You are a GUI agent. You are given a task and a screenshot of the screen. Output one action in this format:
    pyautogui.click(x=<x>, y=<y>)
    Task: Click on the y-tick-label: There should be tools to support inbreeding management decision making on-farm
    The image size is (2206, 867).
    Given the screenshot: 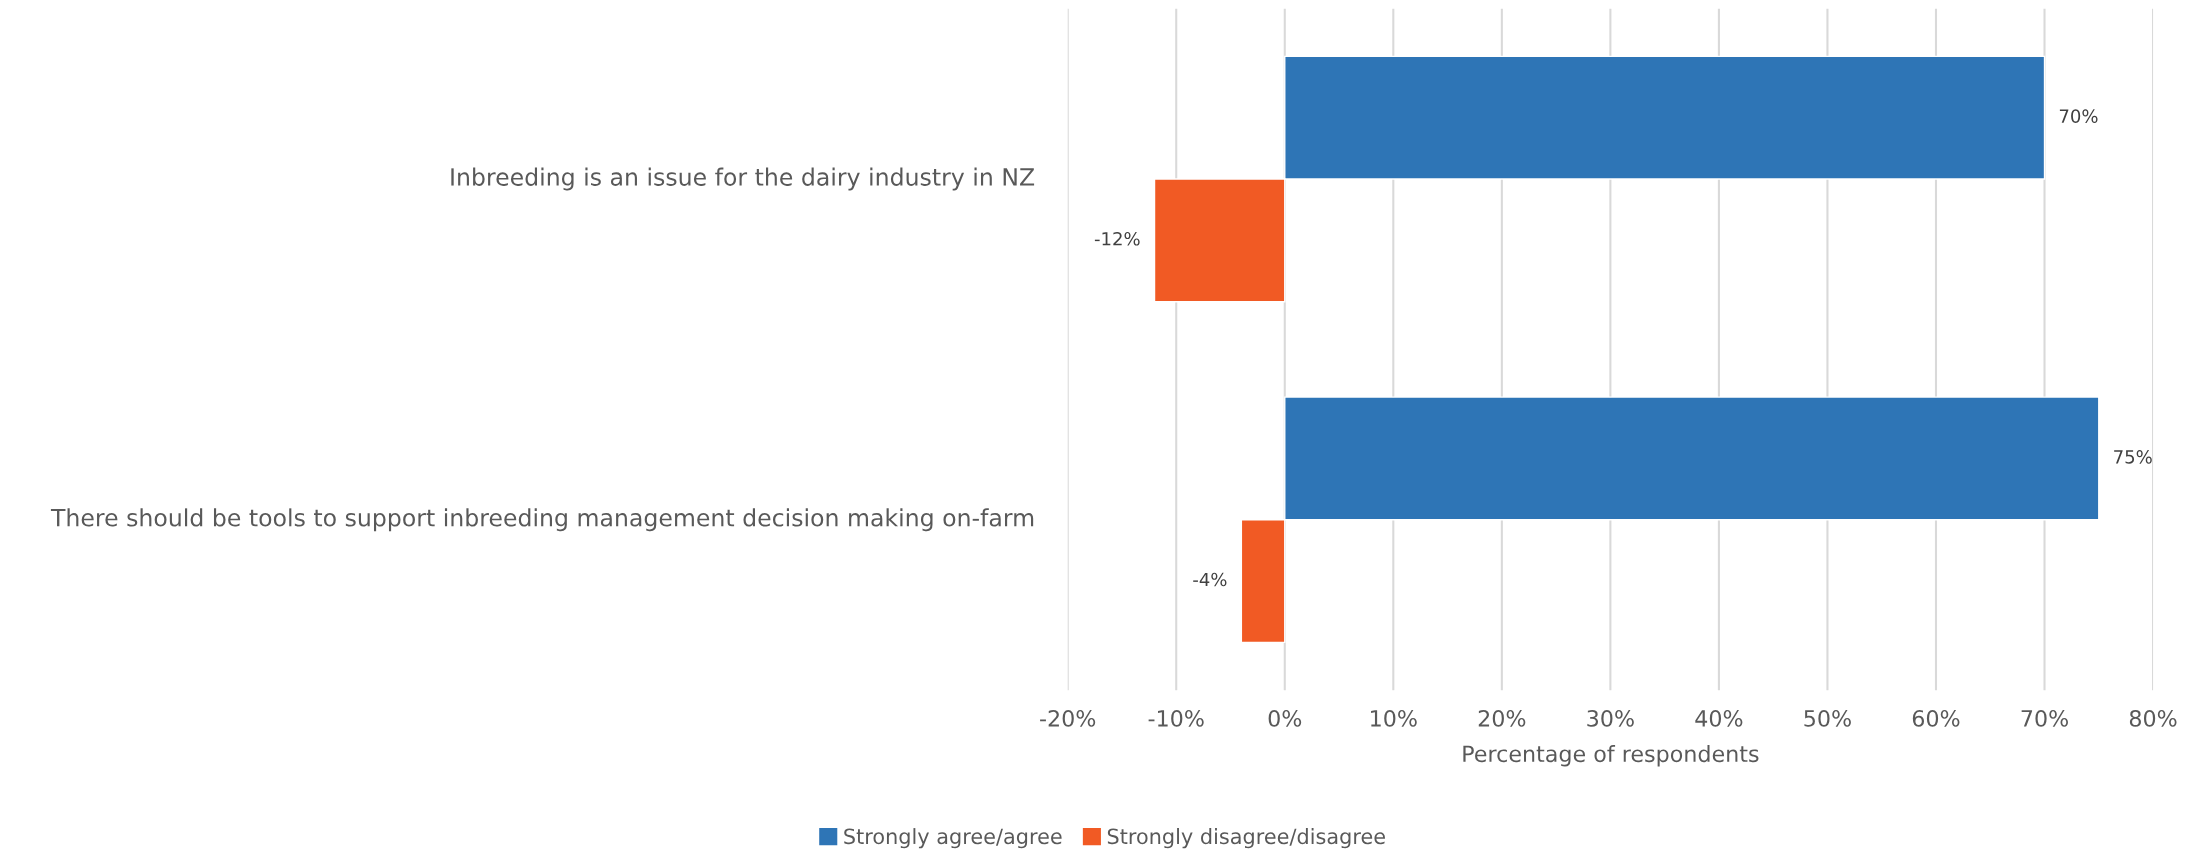 What is the action you would take?
    pyautogui.click(x=542, y=520)
    